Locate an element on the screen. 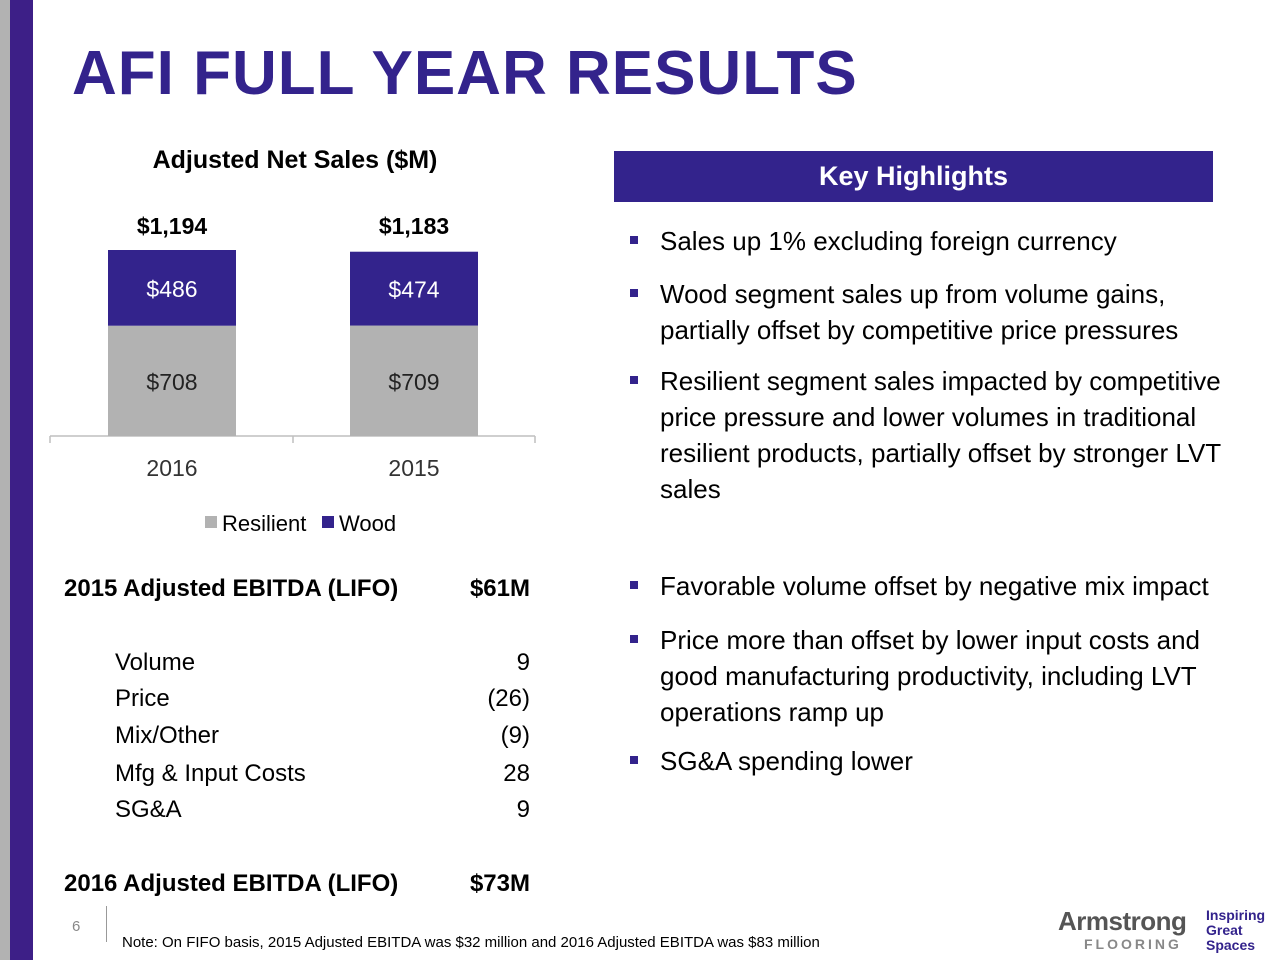 Image resolution: width=1280 pixels, height=960 pixels. key-highlights-title: Key Highlights is located at coordinates (913, 176).